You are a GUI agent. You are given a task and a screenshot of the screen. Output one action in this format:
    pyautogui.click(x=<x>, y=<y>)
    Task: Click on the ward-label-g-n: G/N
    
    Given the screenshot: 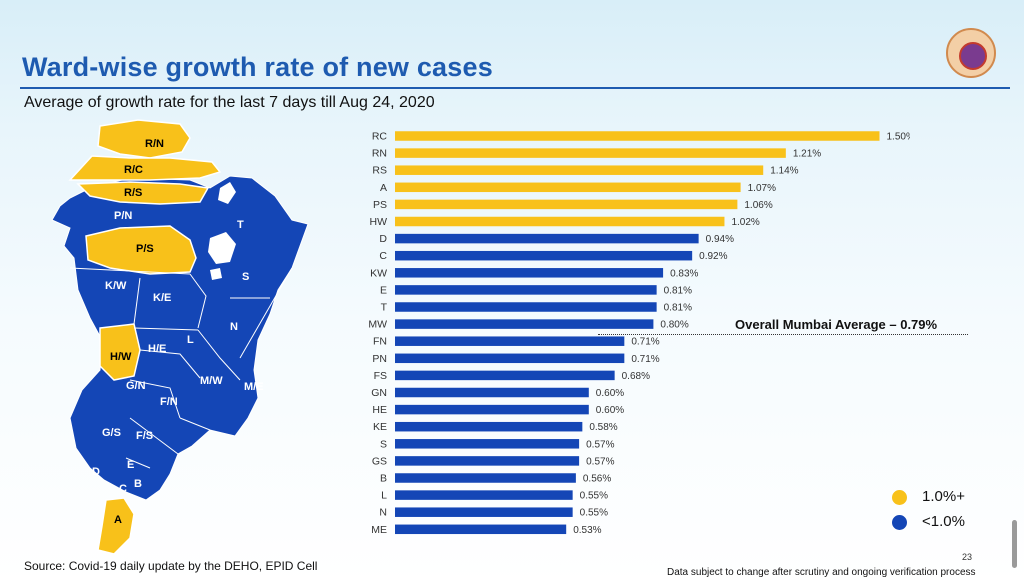 What is the action you would take?
    pyautogui.click(x=136, y=386)
    